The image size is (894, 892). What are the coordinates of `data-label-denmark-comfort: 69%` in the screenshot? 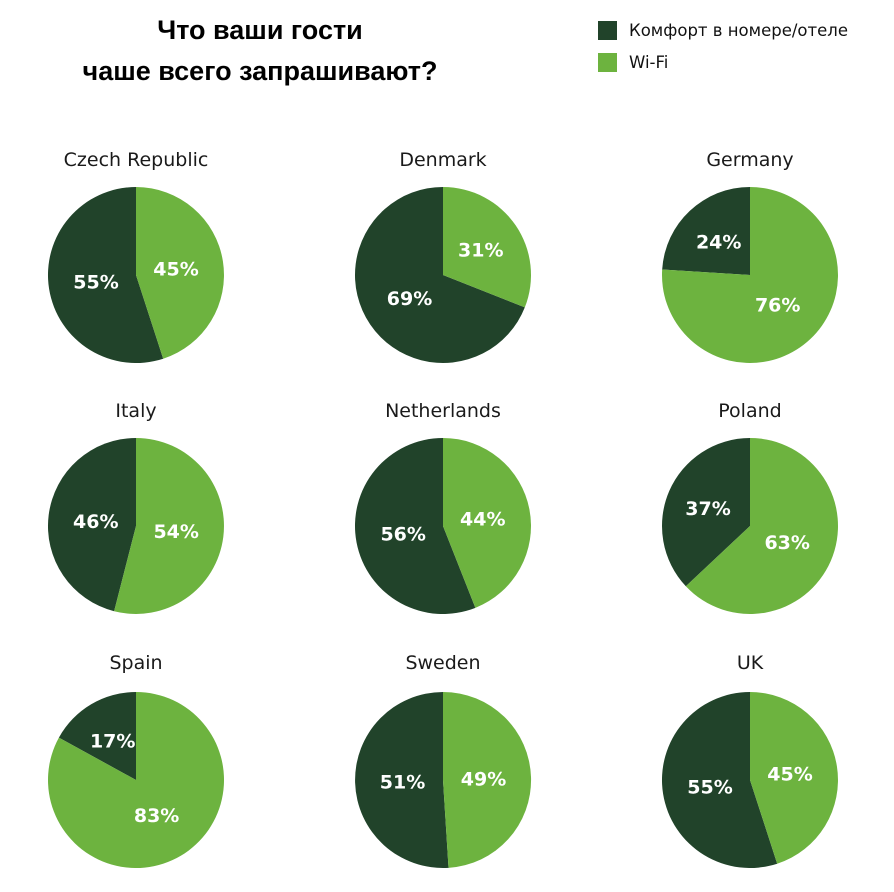 It's located at (409, 299).